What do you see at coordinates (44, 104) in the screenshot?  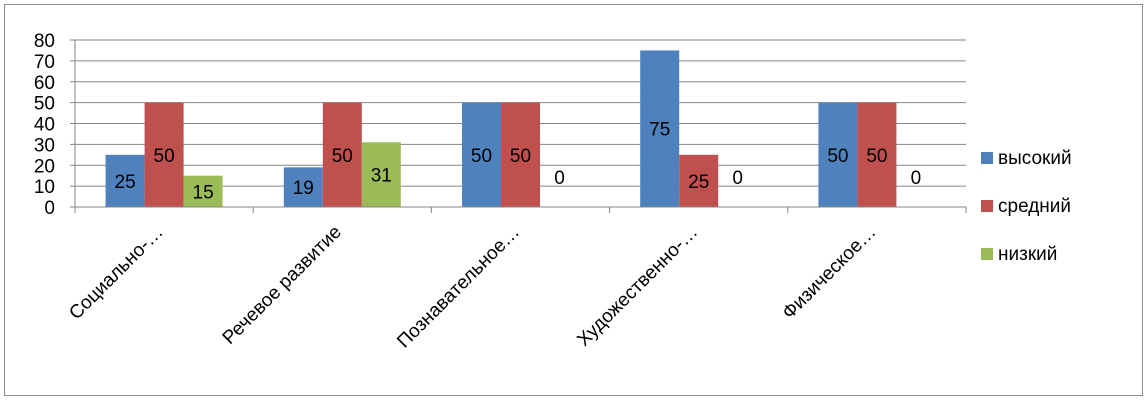 I see `y-tick-label: 50` at bounding box center [44, 104].